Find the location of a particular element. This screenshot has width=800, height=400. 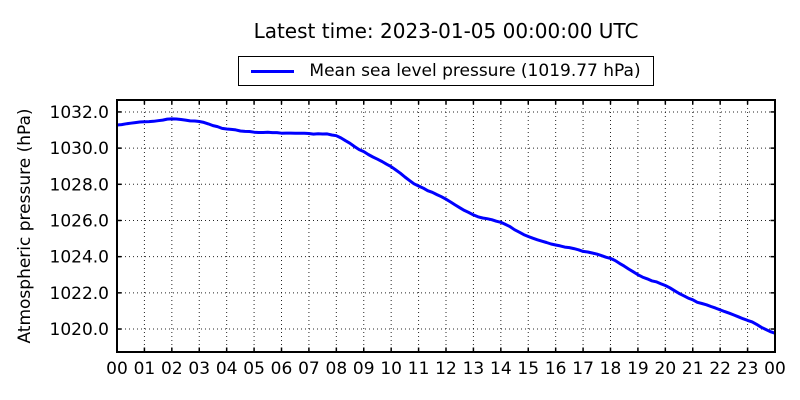

x-tick-label: 18 is located at coordinates (611, 369).